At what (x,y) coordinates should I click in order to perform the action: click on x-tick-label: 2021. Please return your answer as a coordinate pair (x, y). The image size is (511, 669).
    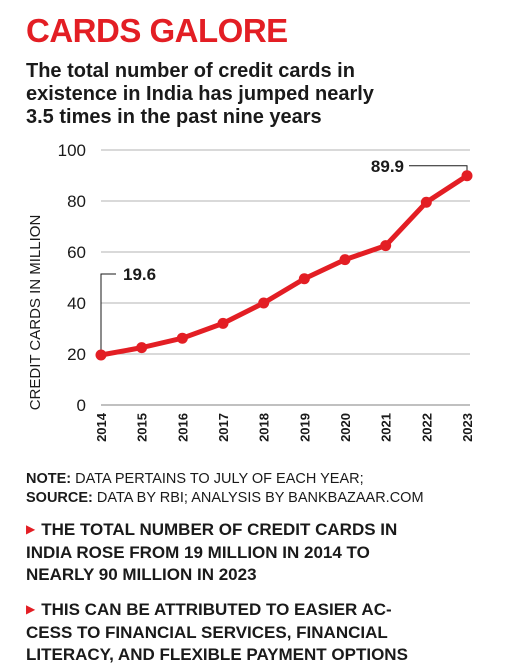
    Looking at the image, I should click on (386, 427).